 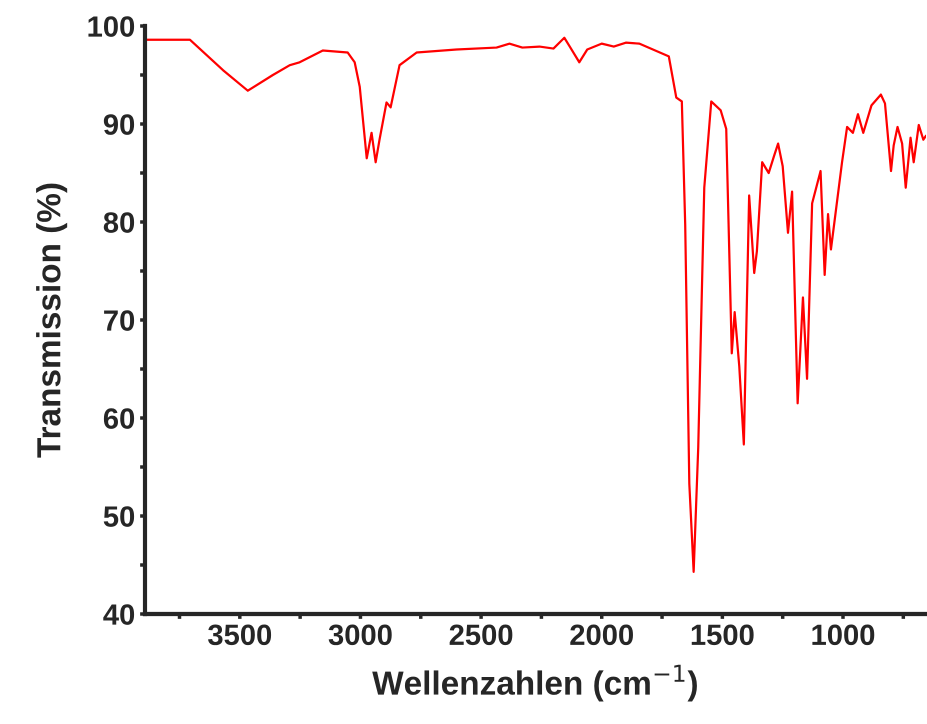 What do you see at coordinates (119, 124) in the screenshot?
I see `y-tick-label: 90` at bounding box center [119, 124].